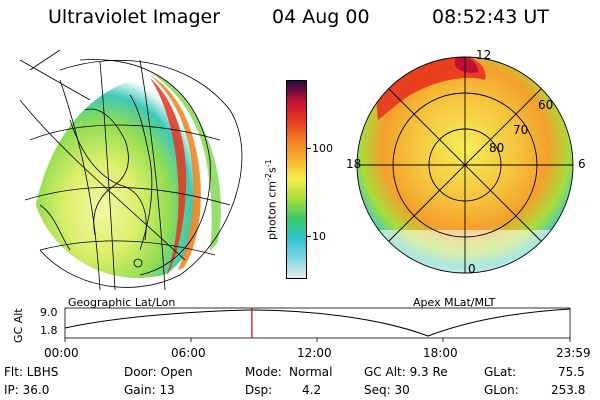 The height and width of the screenshot is (400, 600). I want to click on date-label: 04 Aug 00, so click(321, 17).